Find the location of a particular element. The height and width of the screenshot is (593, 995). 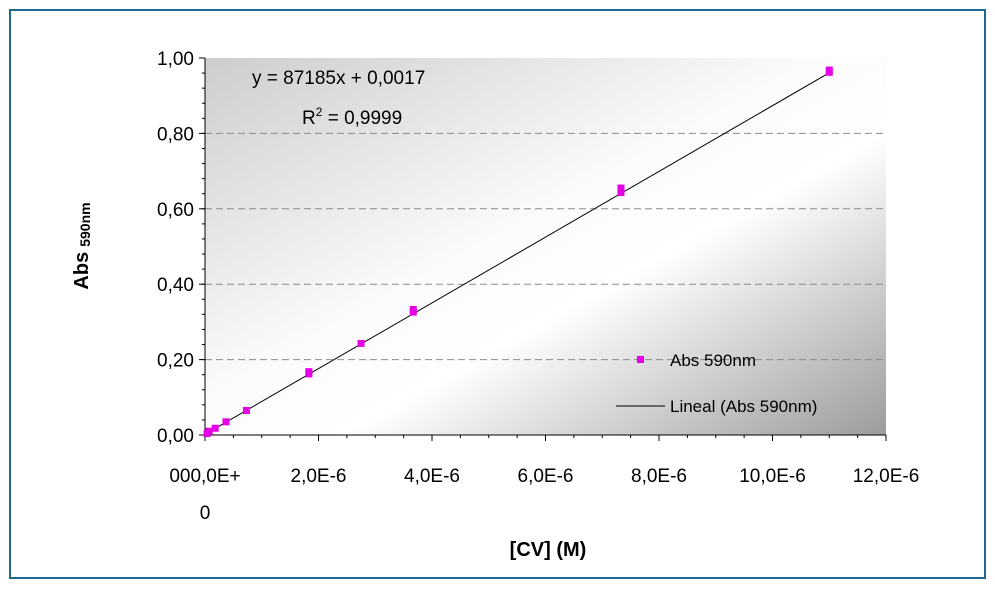

y-tick-label: 0,00 is located at coordinates (175, 436).